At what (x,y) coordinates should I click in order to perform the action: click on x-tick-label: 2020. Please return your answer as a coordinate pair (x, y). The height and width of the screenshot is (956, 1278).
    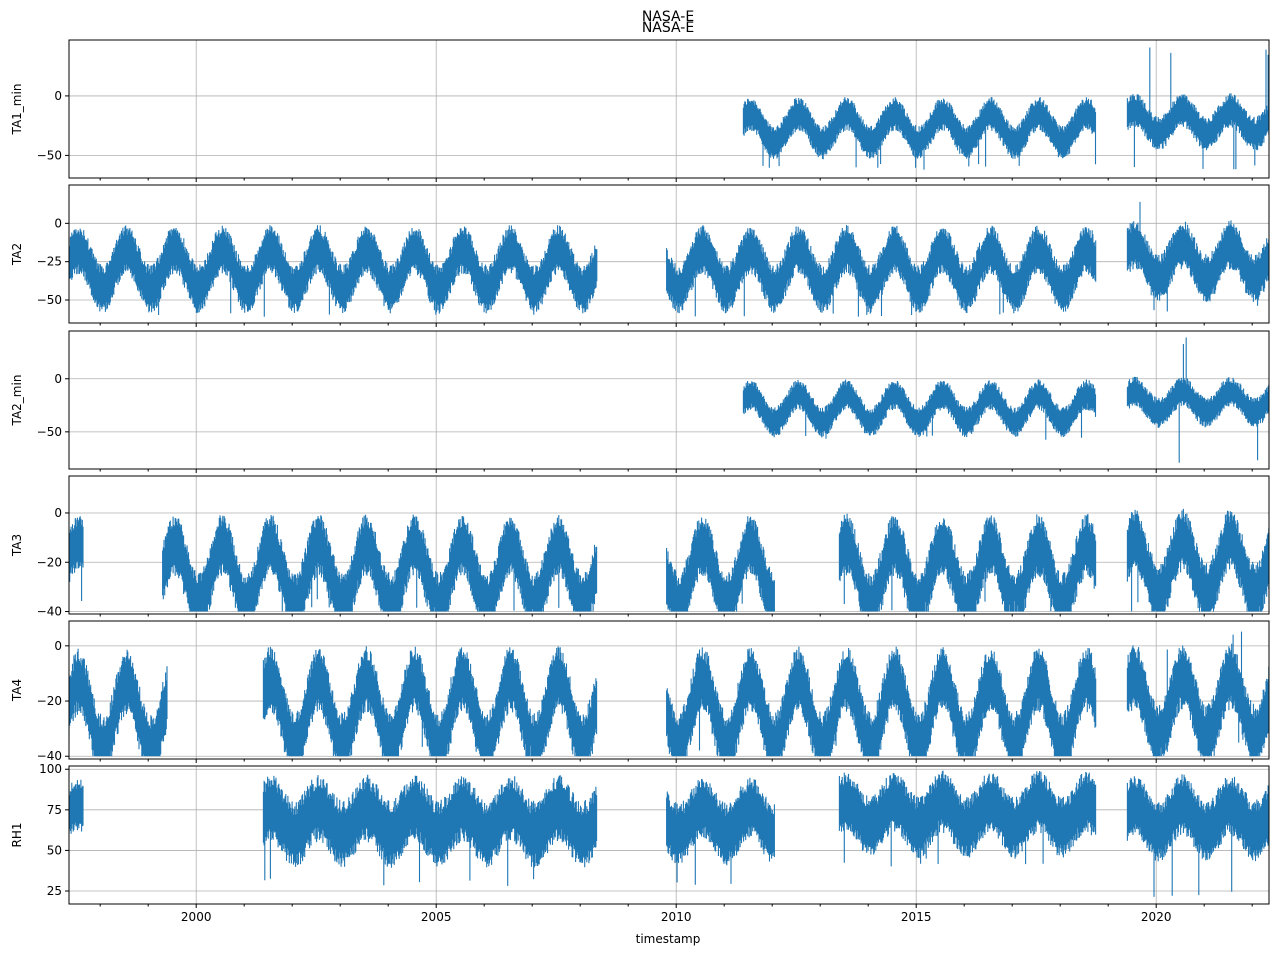
    Looking at the image, I should click on (1156, 917).